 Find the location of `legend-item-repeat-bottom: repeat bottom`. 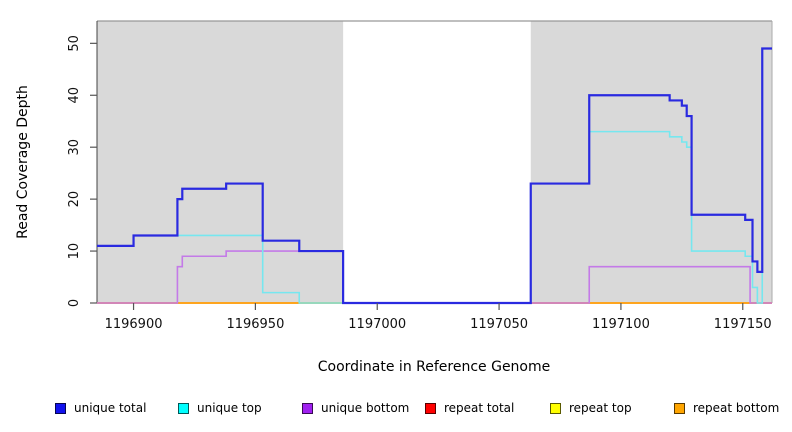

legend-item-repeat-bottom: repeat bottom is located at coordinates (726, 408).